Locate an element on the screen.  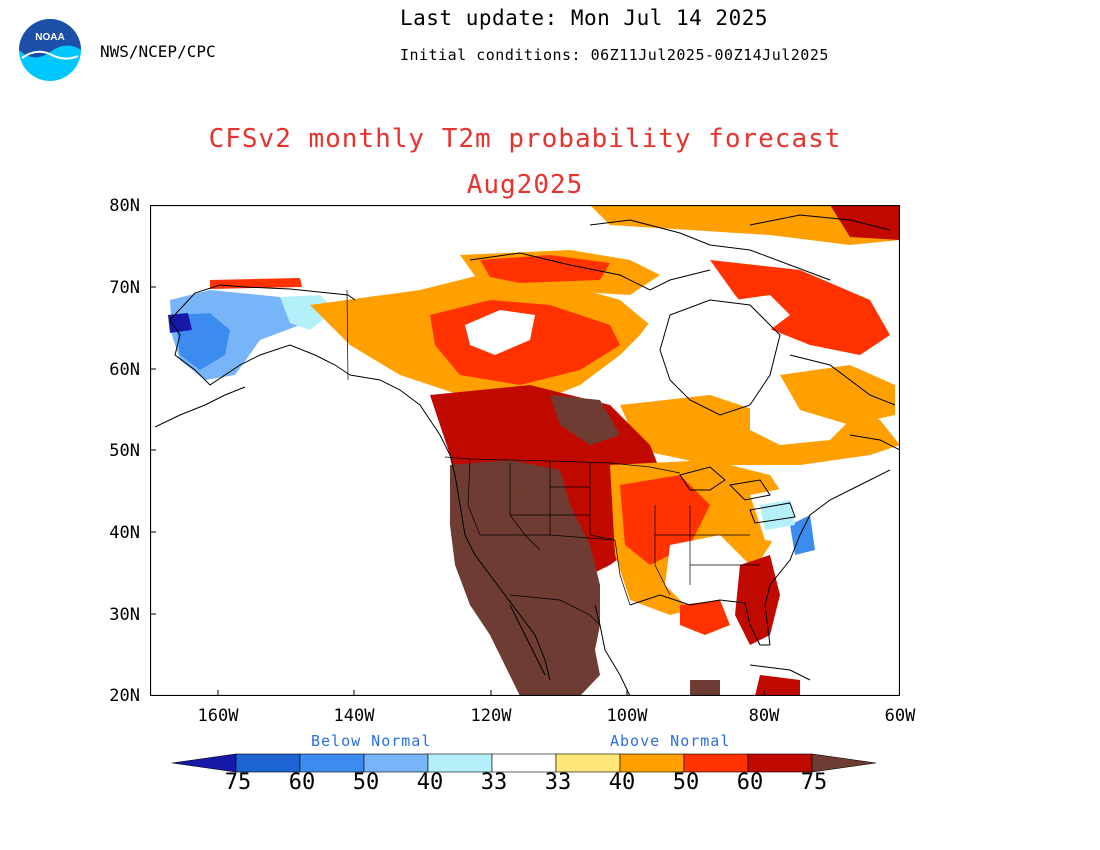
lat-label: 80N is located at coordinates (124, 206).